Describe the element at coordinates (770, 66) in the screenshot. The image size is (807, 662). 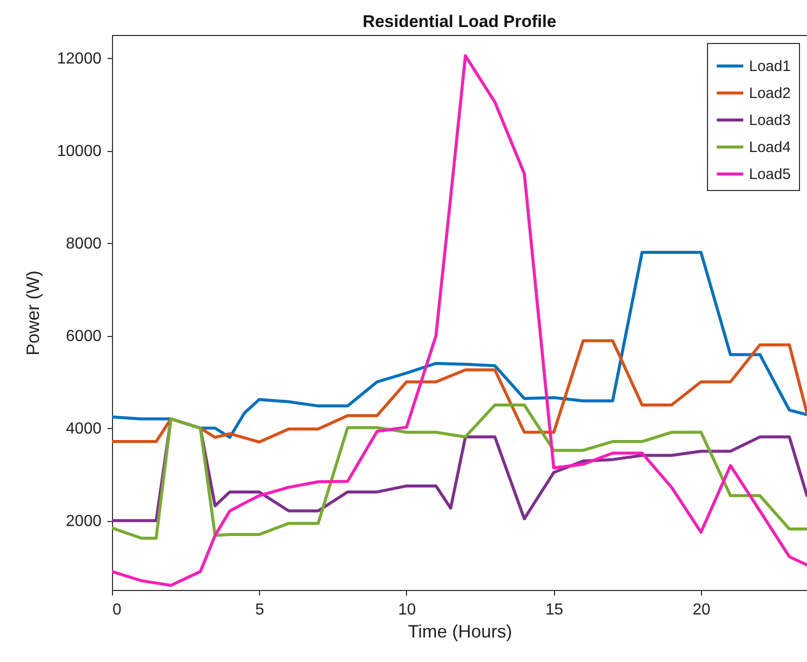
I see `legend-label: Load1` at that location.